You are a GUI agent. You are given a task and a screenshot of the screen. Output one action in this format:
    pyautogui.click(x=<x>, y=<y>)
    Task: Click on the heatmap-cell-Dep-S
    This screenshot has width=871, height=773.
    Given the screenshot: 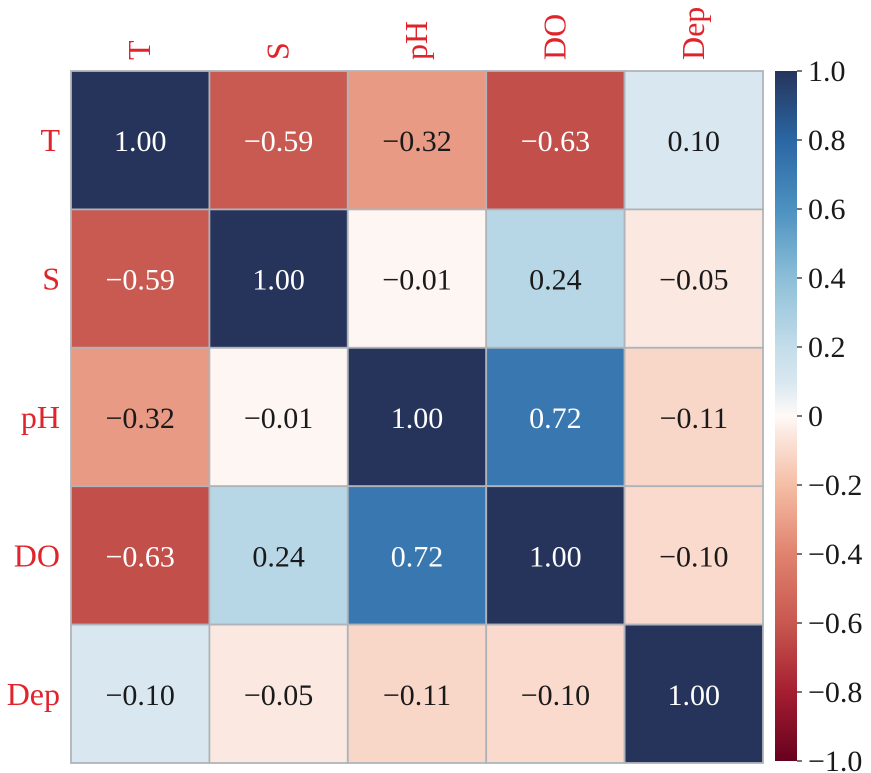 What is the action you would take?
    pyautogui.click(x=278, y=693)
    